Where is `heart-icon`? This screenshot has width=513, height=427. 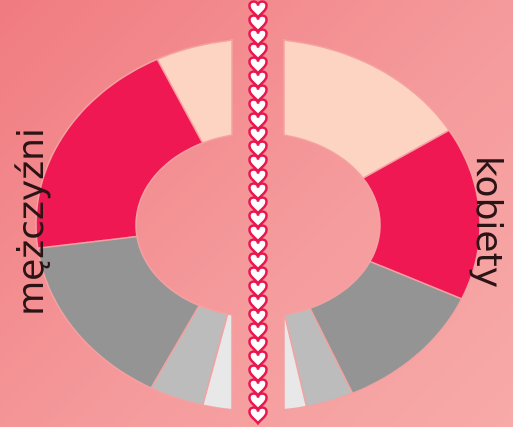 heart-icon is located at coordinates (258, 416).